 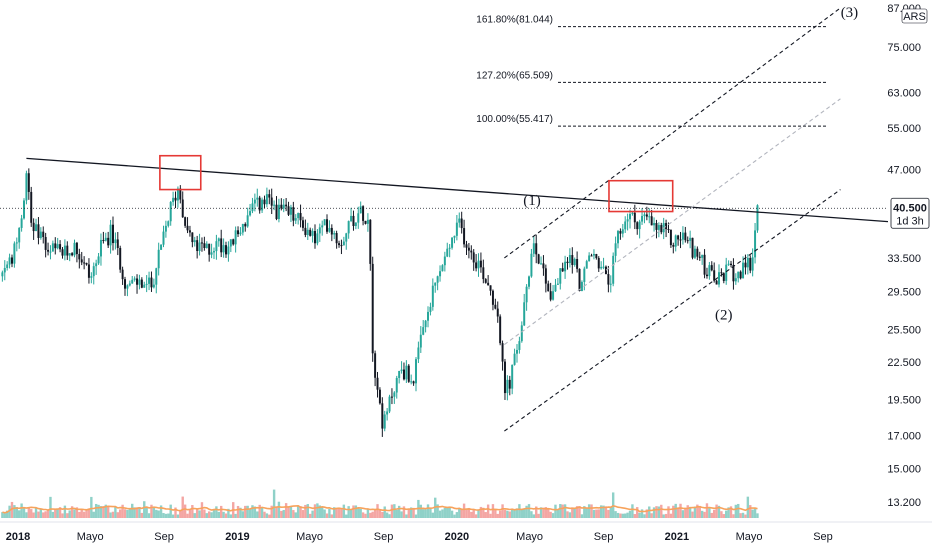 What do you see at coordinates (380, 509) in the screenshot?
I see `volume-average-line` at bounding box center [380, 509].